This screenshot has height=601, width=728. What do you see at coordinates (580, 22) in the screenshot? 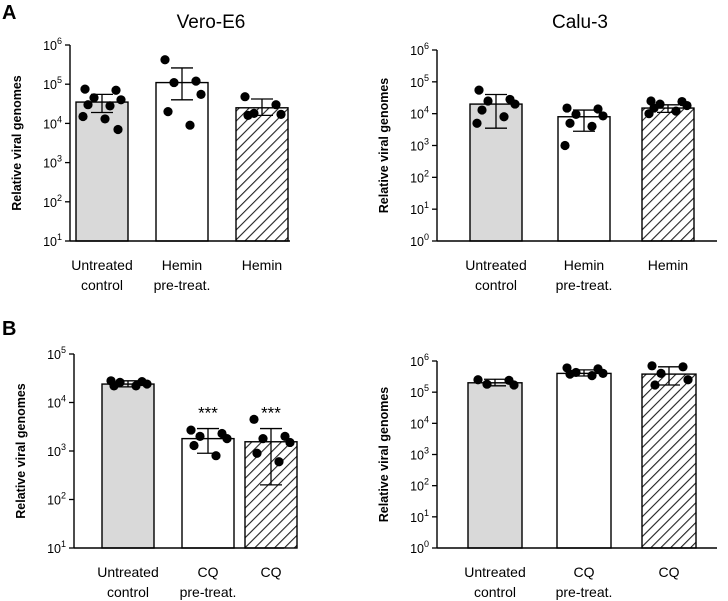
I see `chart-title: Calu-3` at bounding box center [580, 22].